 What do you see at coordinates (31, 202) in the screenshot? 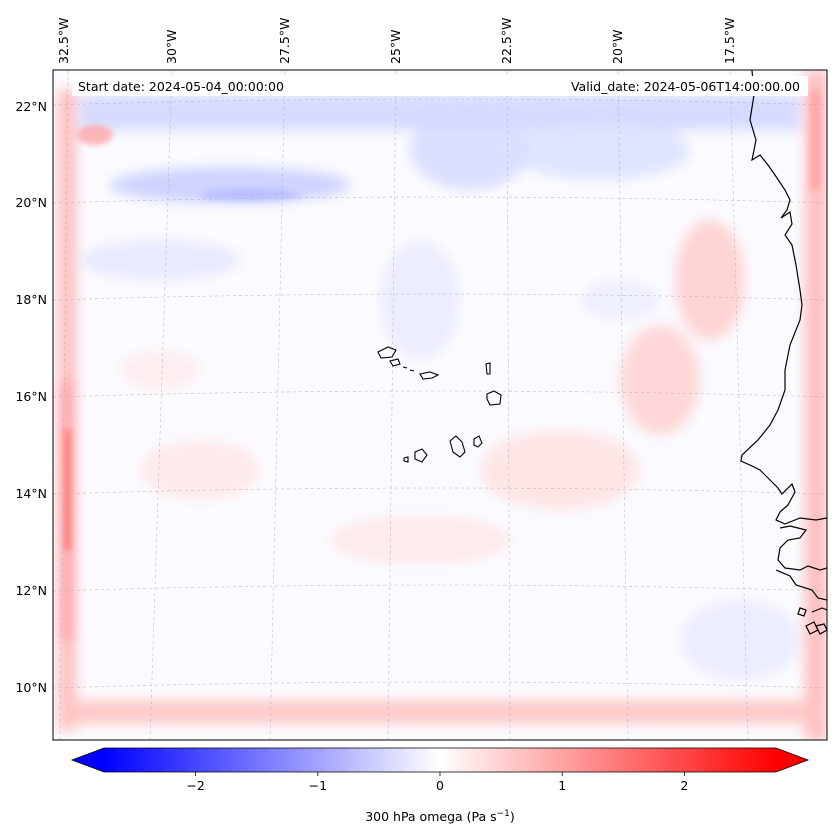
I see `lat-label: 20°N` at bounding box center [31, 202].